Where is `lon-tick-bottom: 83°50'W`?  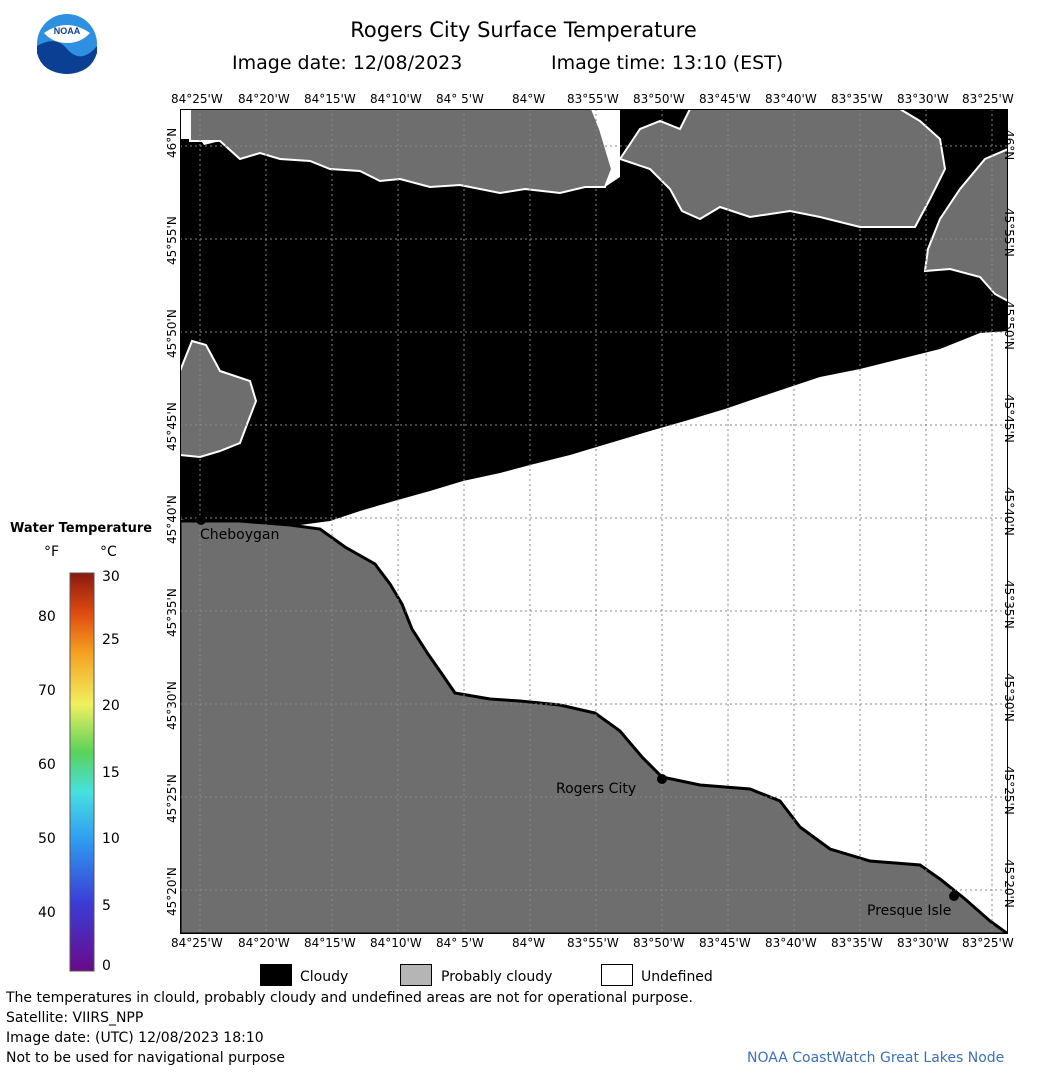 lon-tick-bottom: 83°50'W is located at coordinates (659, 943).